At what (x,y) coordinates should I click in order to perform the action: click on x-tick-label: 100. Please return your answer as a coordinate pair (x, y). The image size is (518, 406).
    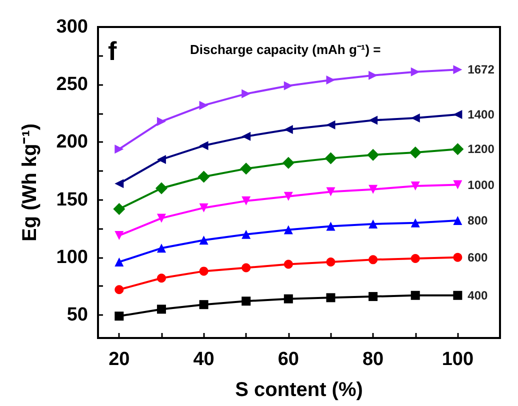
    Looking at the image, I should click on (458, 359).